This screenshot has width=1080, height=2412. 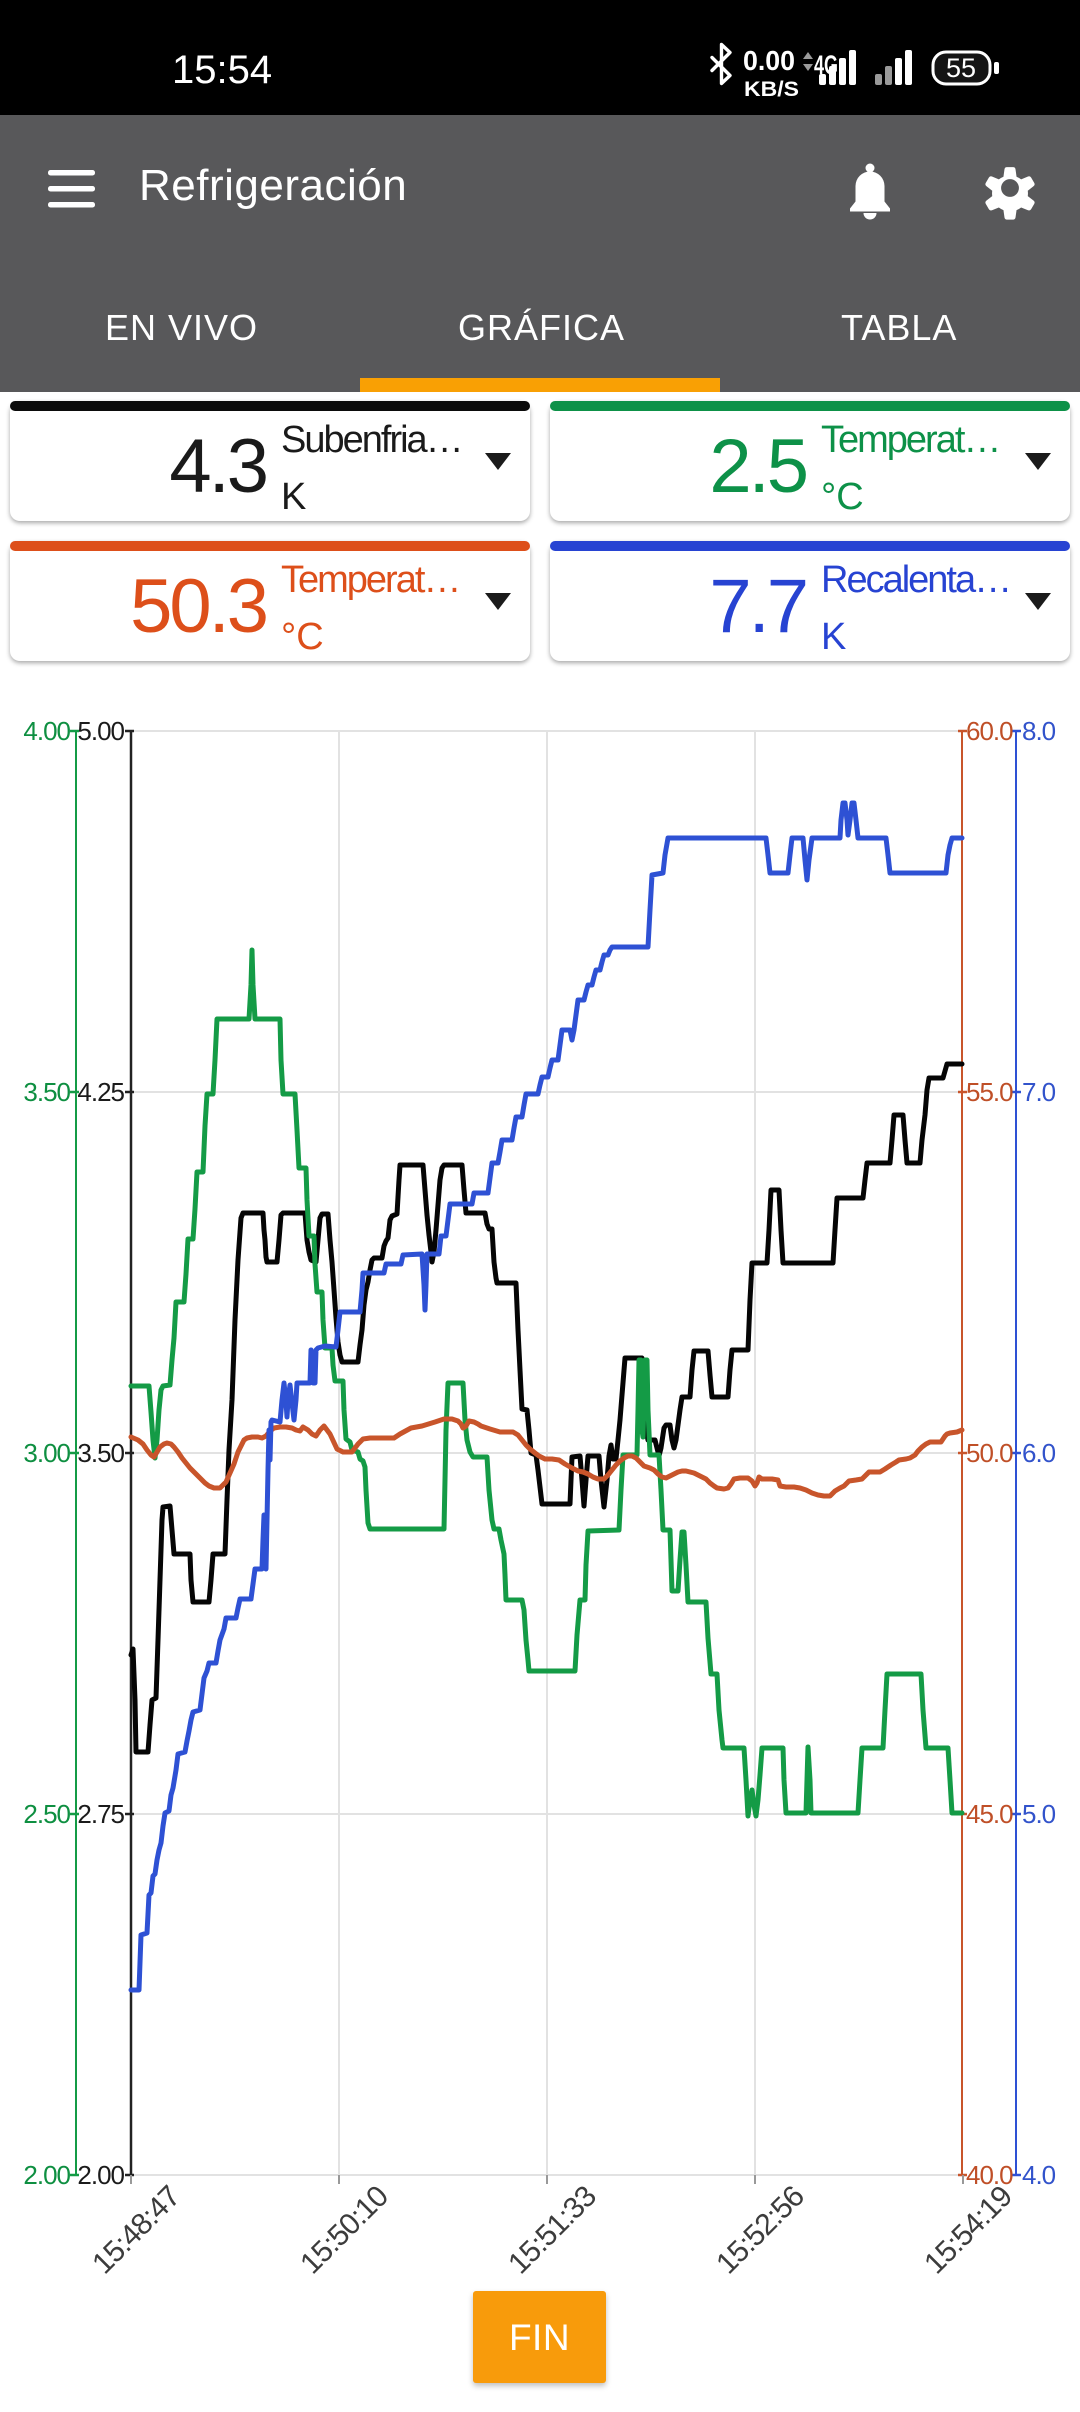 I want to click on svg-text: 15:54:19, so click(x=968, y=2230).